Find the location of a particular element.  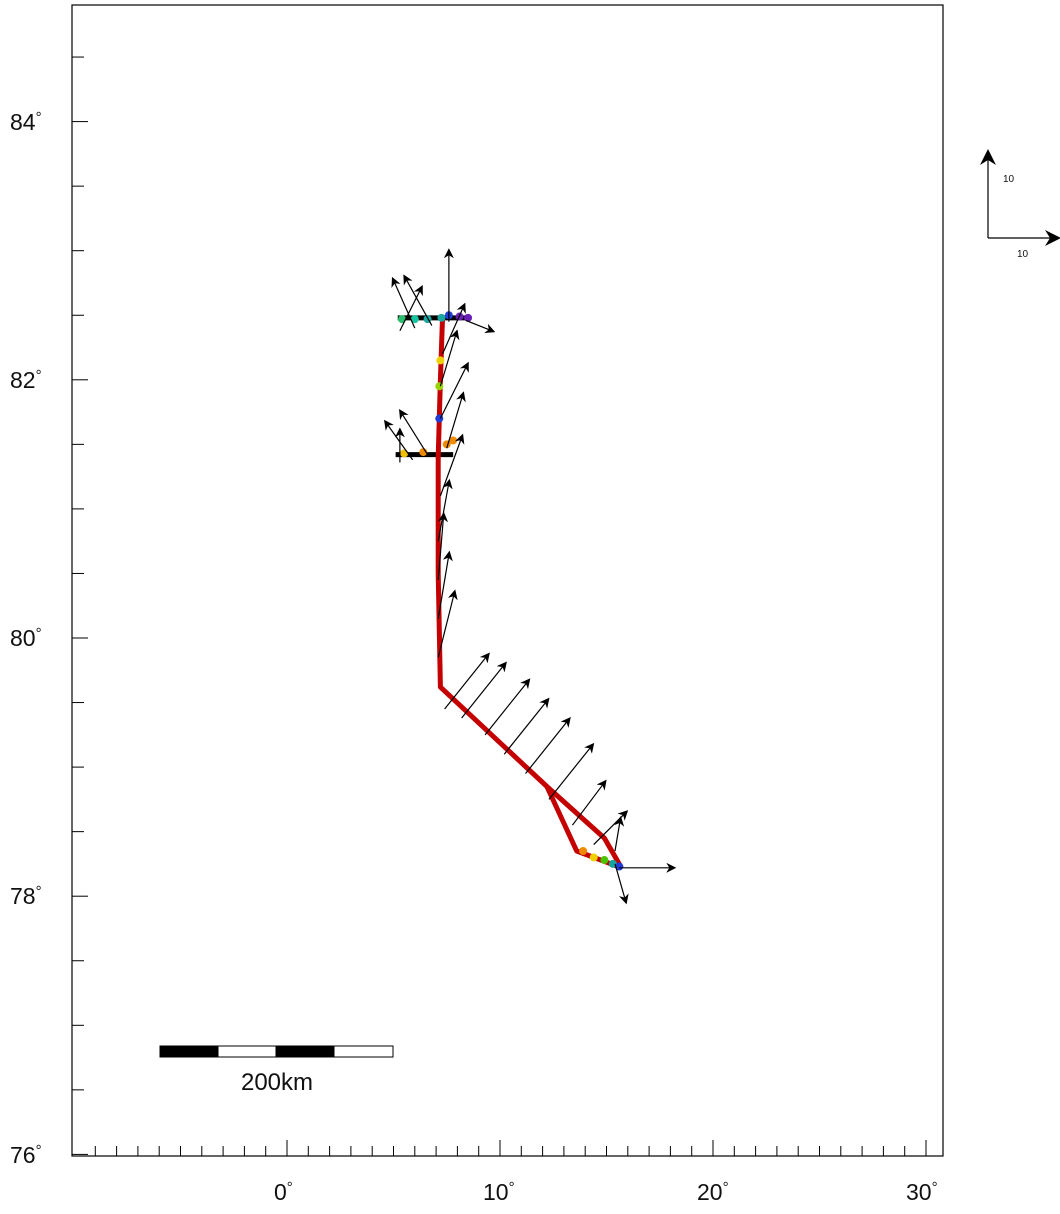

y-tick-label-80: 80° is located at coordinates (26, 638).